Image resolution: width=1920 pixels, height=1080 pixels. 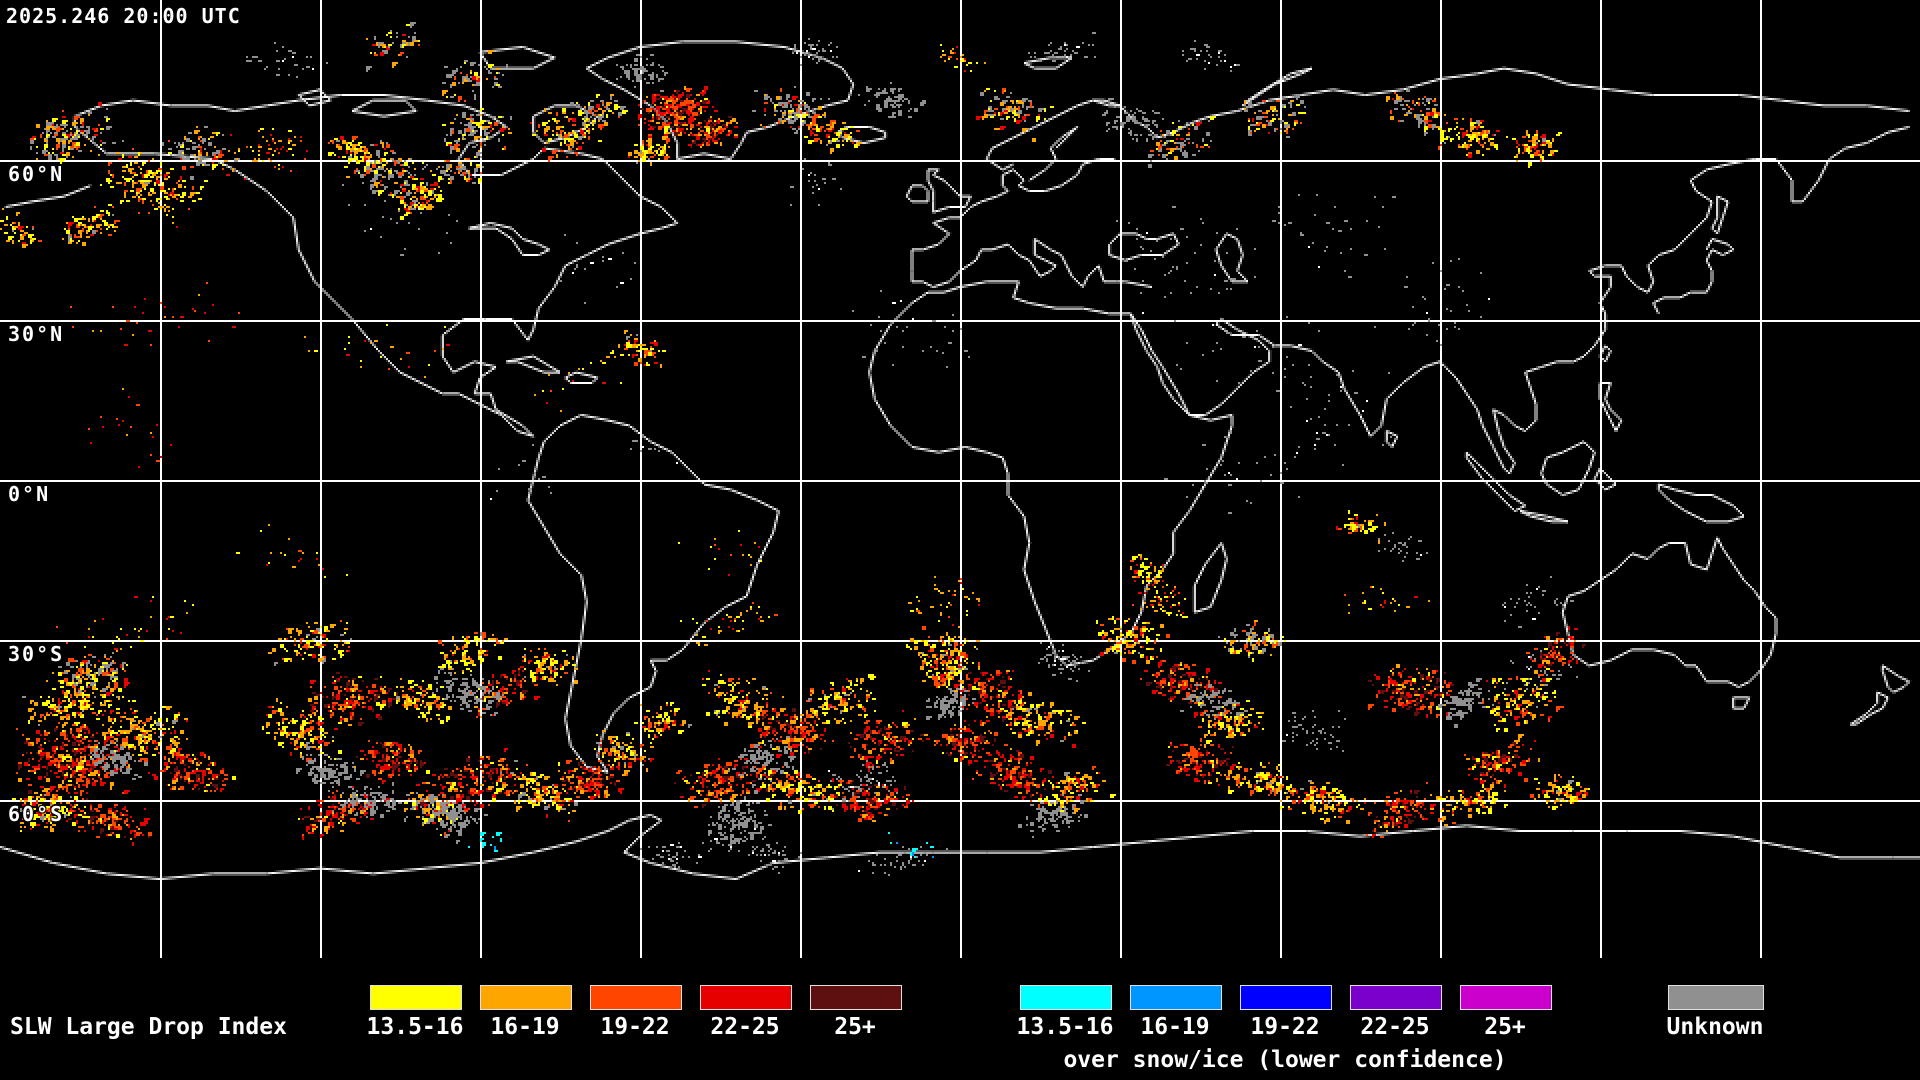 What do you see at coordinates (1285, 1027) in the screenshot?
I see `legend-range-label-snowice-19-22: 19-22` at bounding box center [1285, 1027].